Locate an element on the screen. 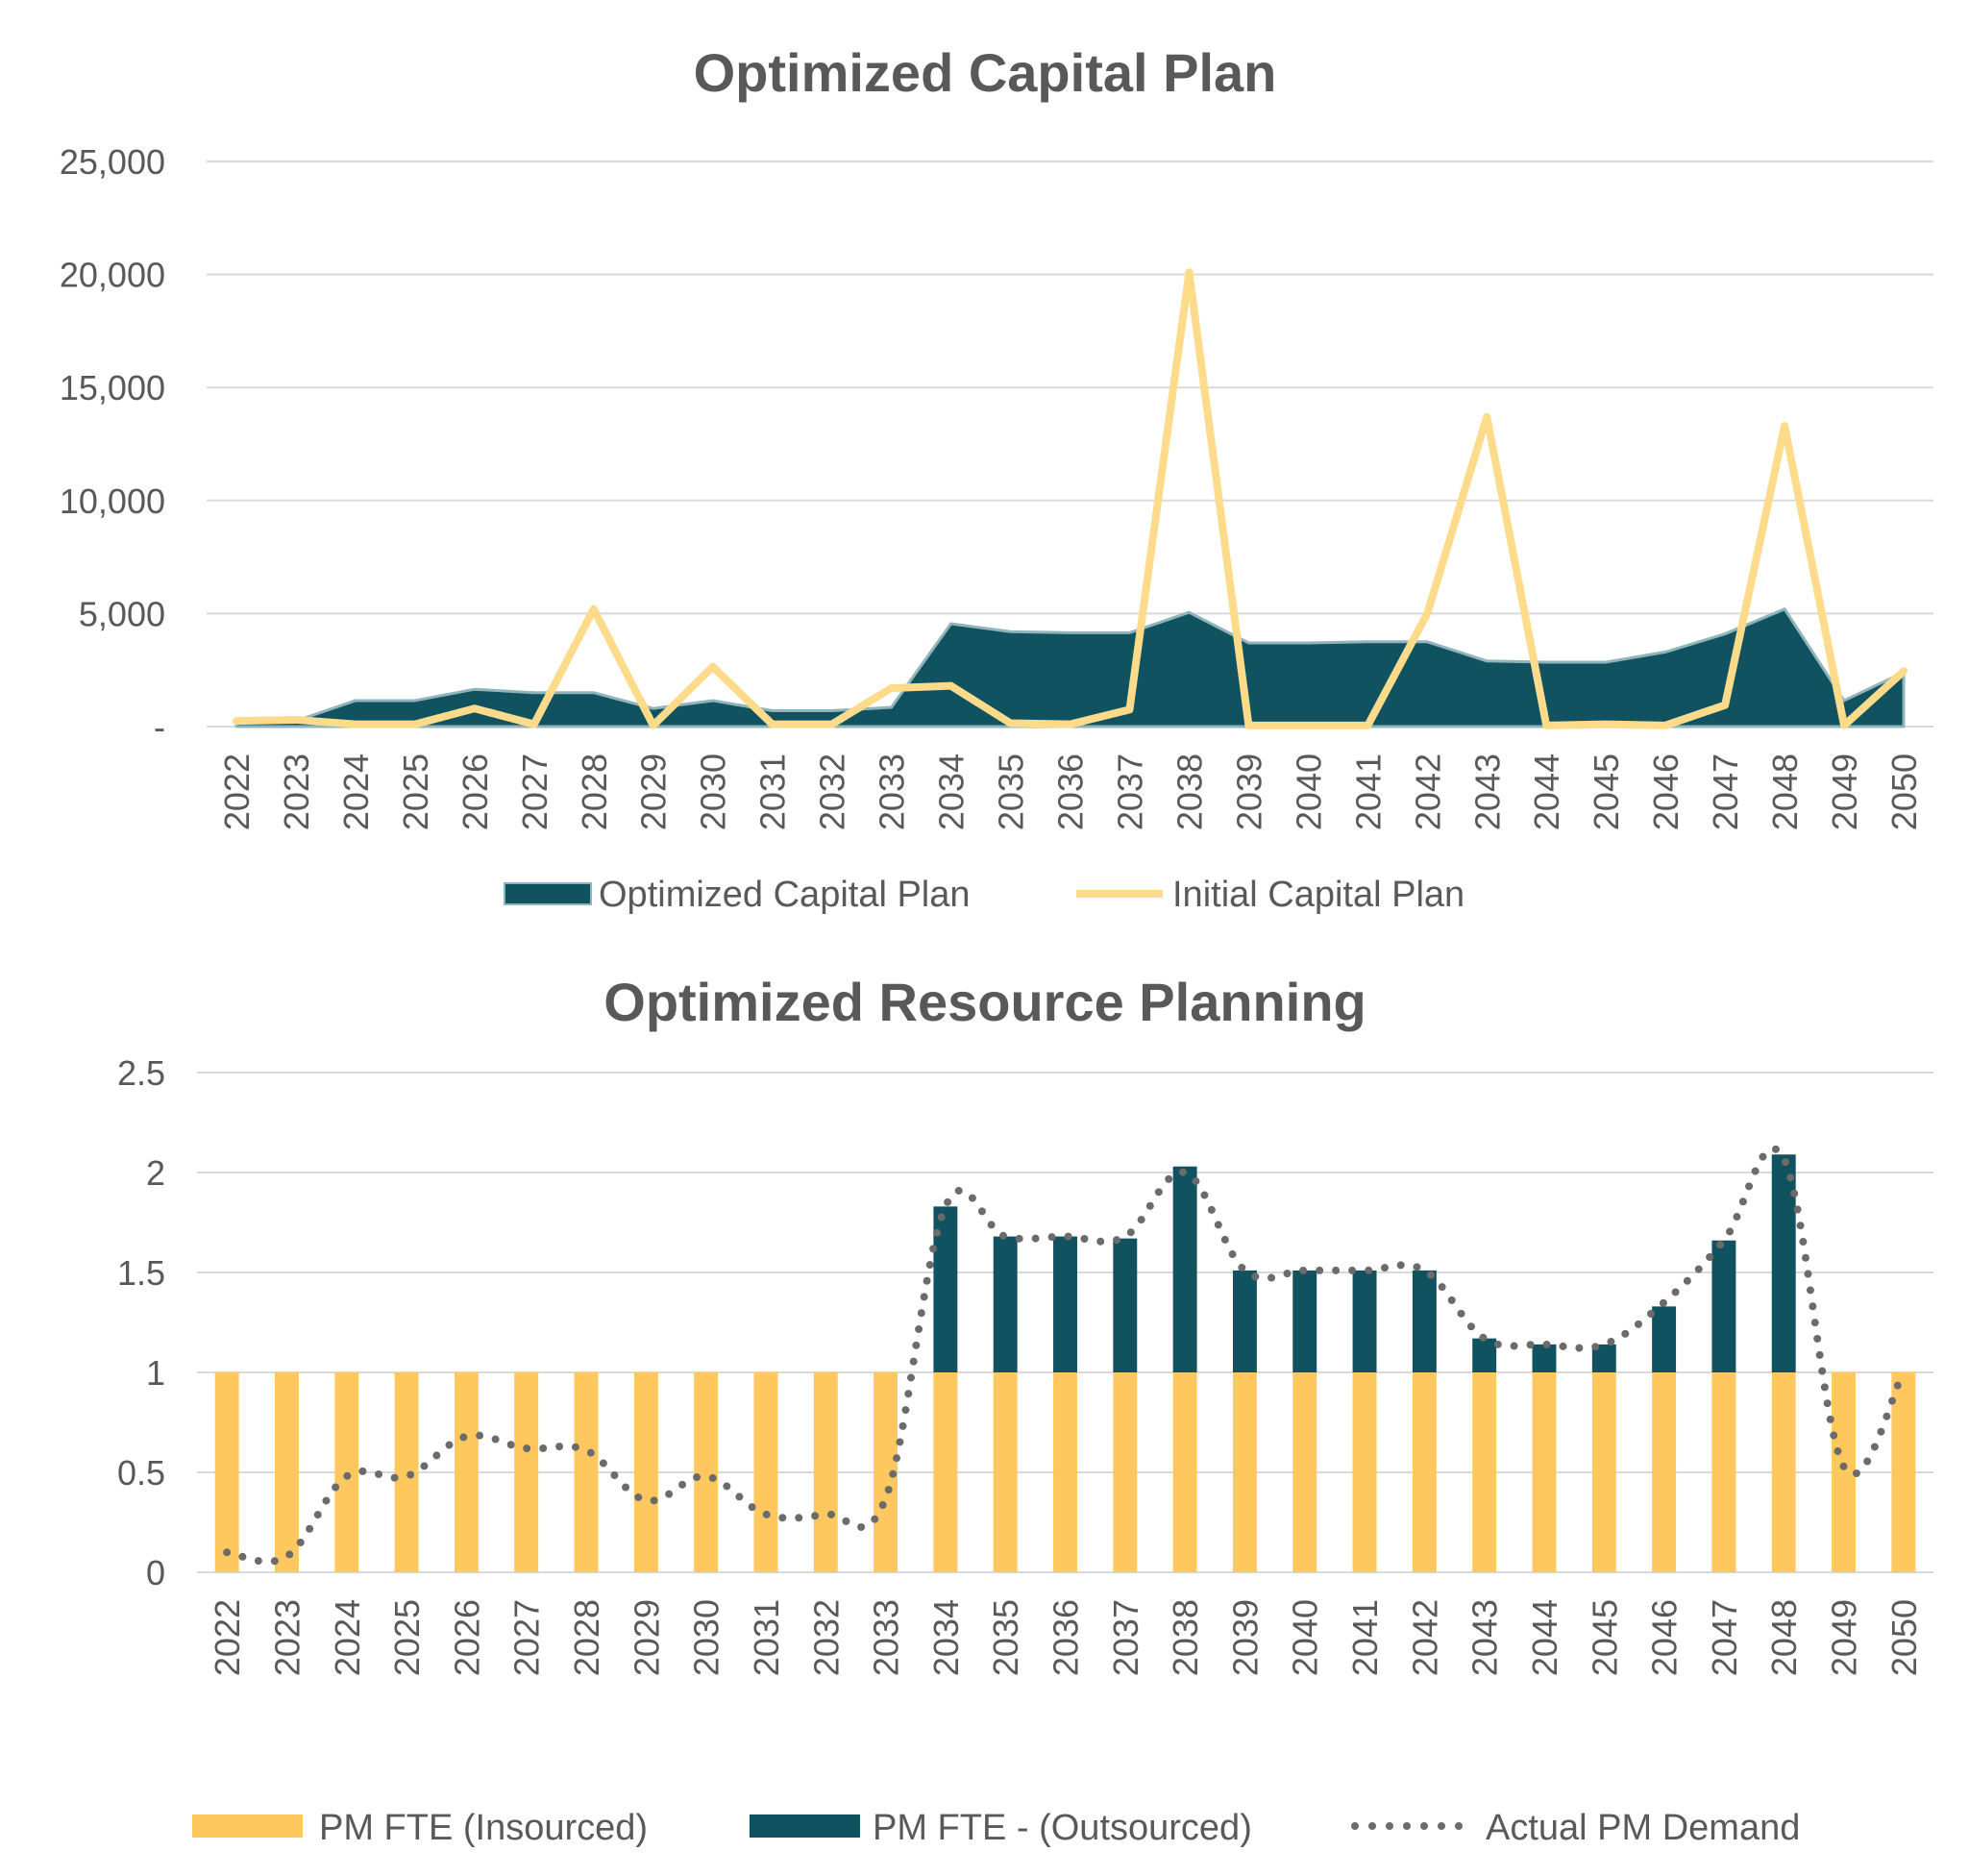 The height and width of the screenshot is (1876, 1969). bar-outsourced-2037 is located at coordinates (1125, 1305).